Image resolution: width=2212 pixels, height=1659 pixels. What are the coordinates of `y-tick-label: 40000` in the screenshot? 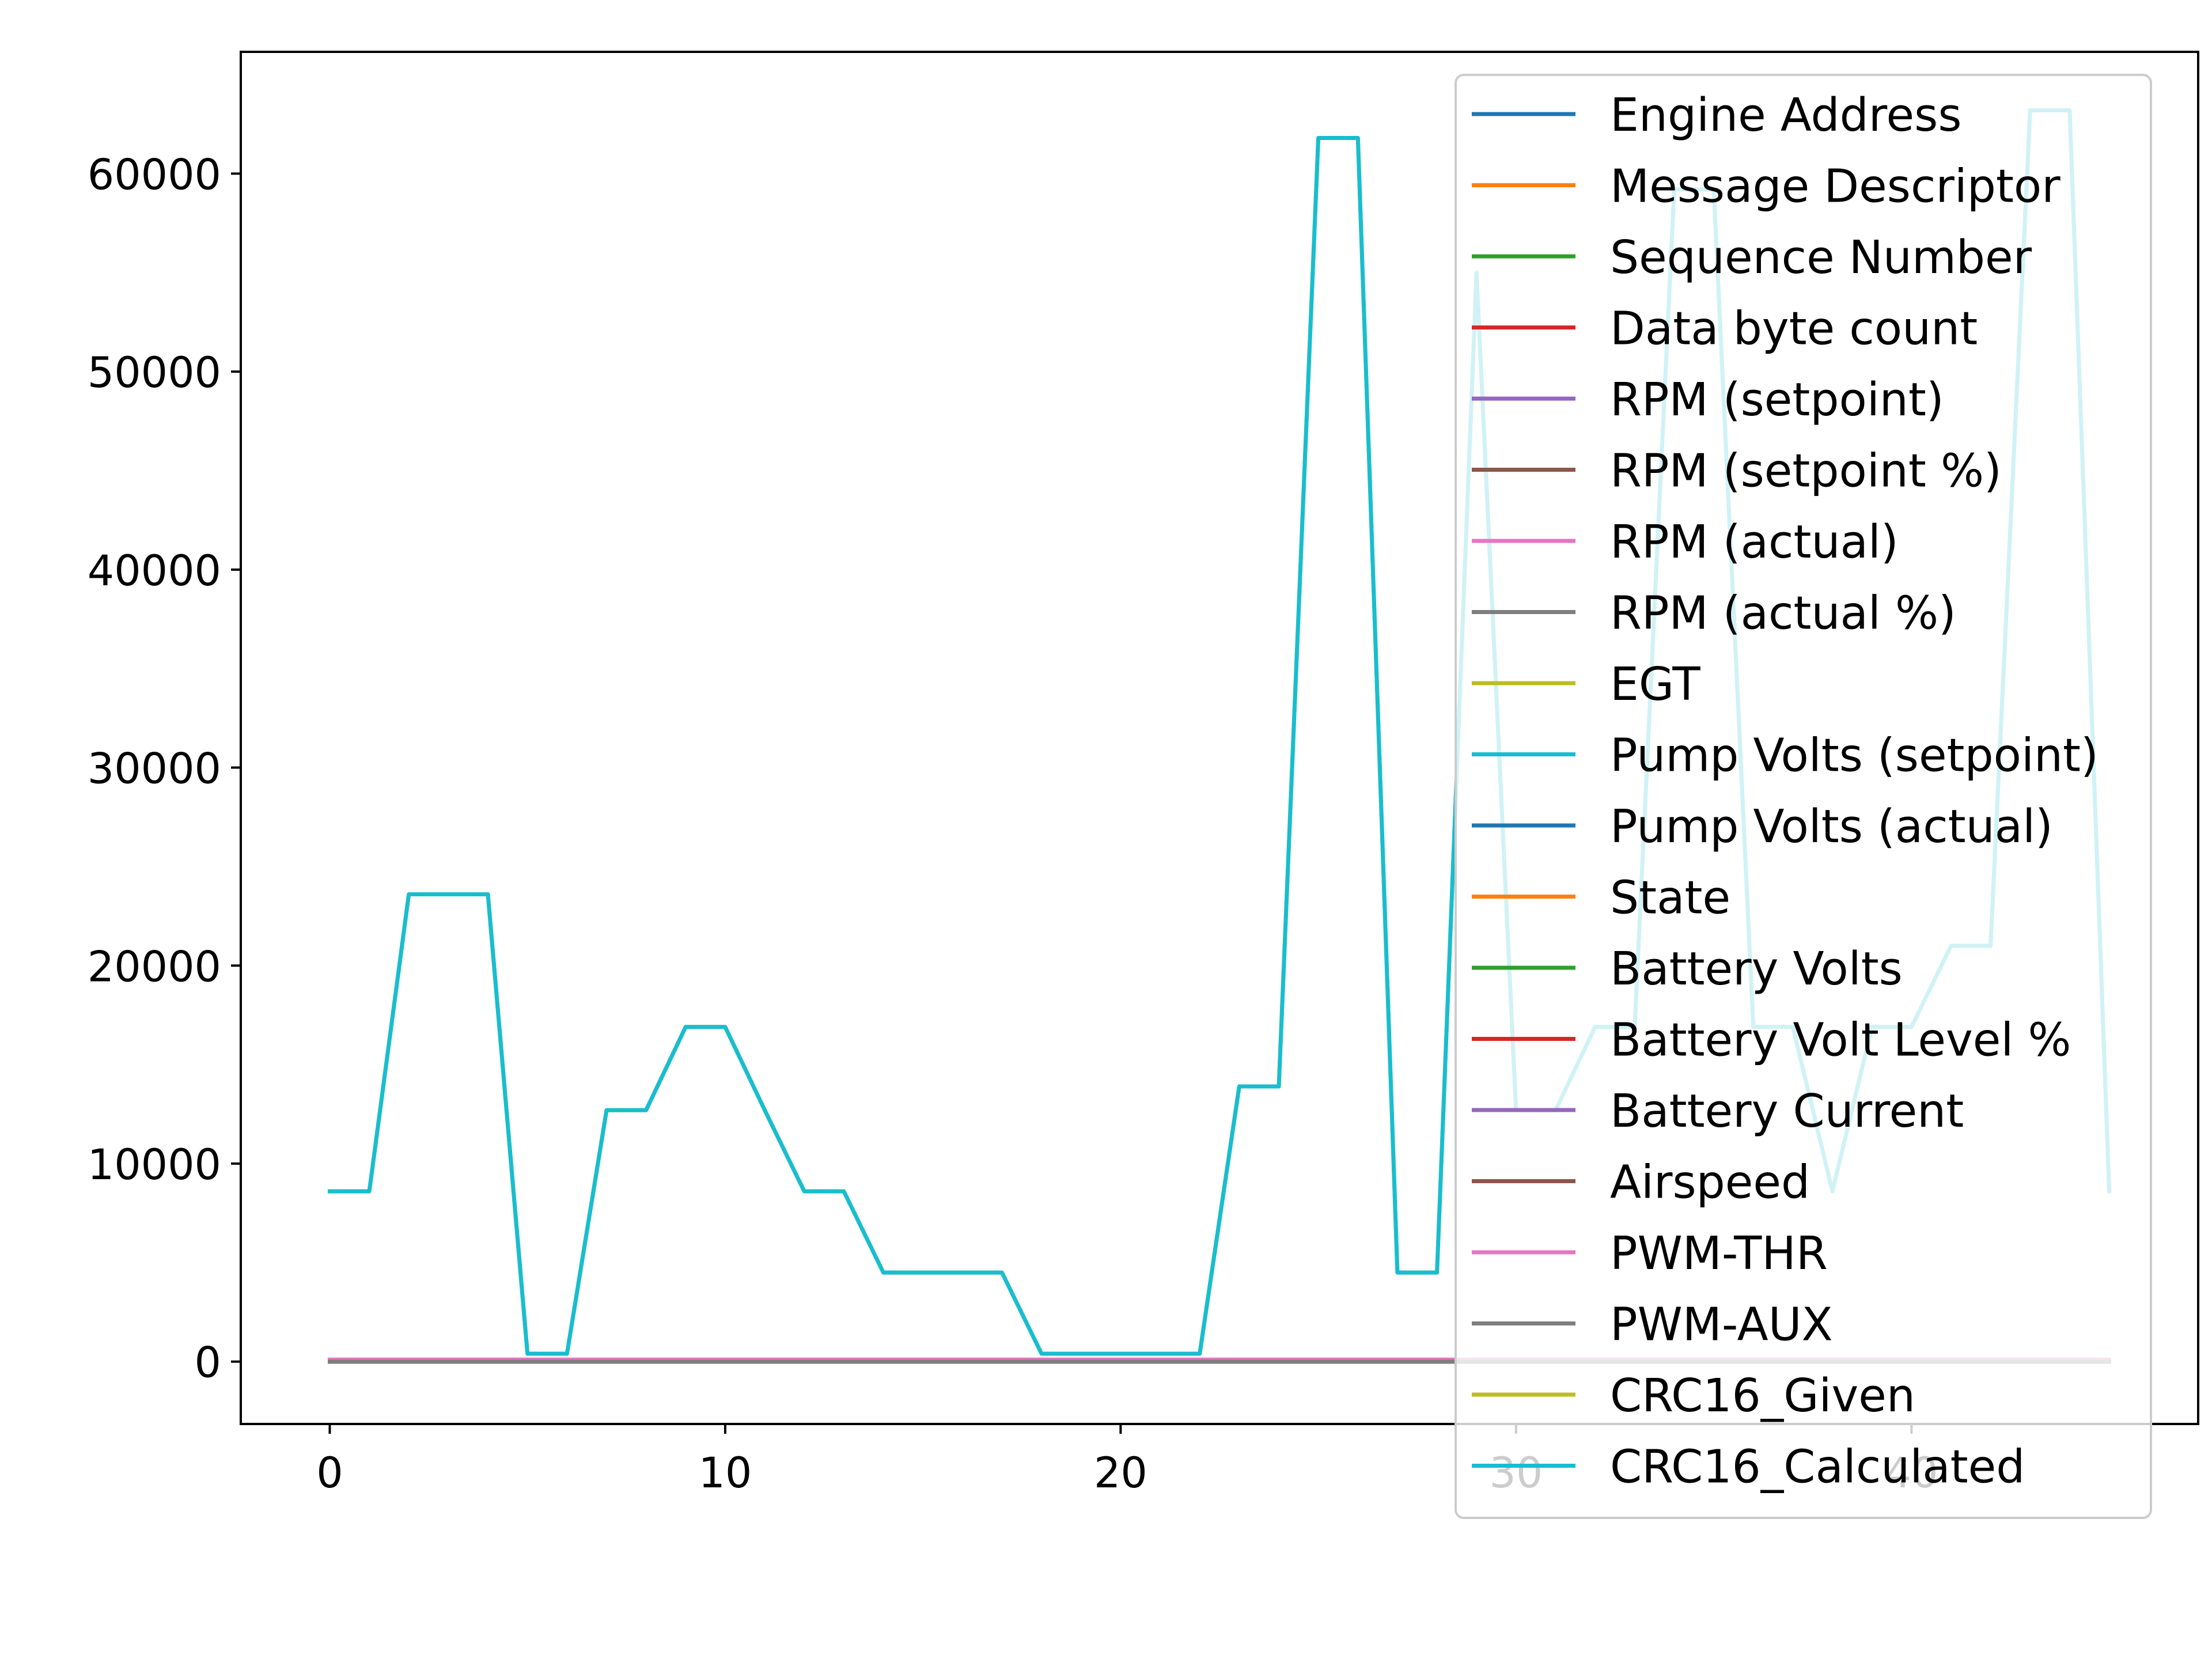 It's located at (154, 571).